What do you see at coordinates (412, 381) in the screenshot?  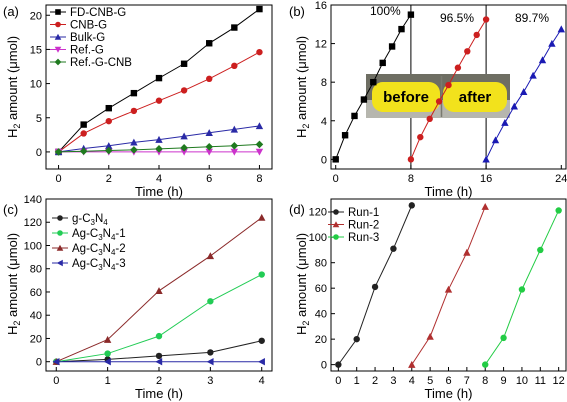 I see `x-tick-label: 4` at bounding box center [412, 381].